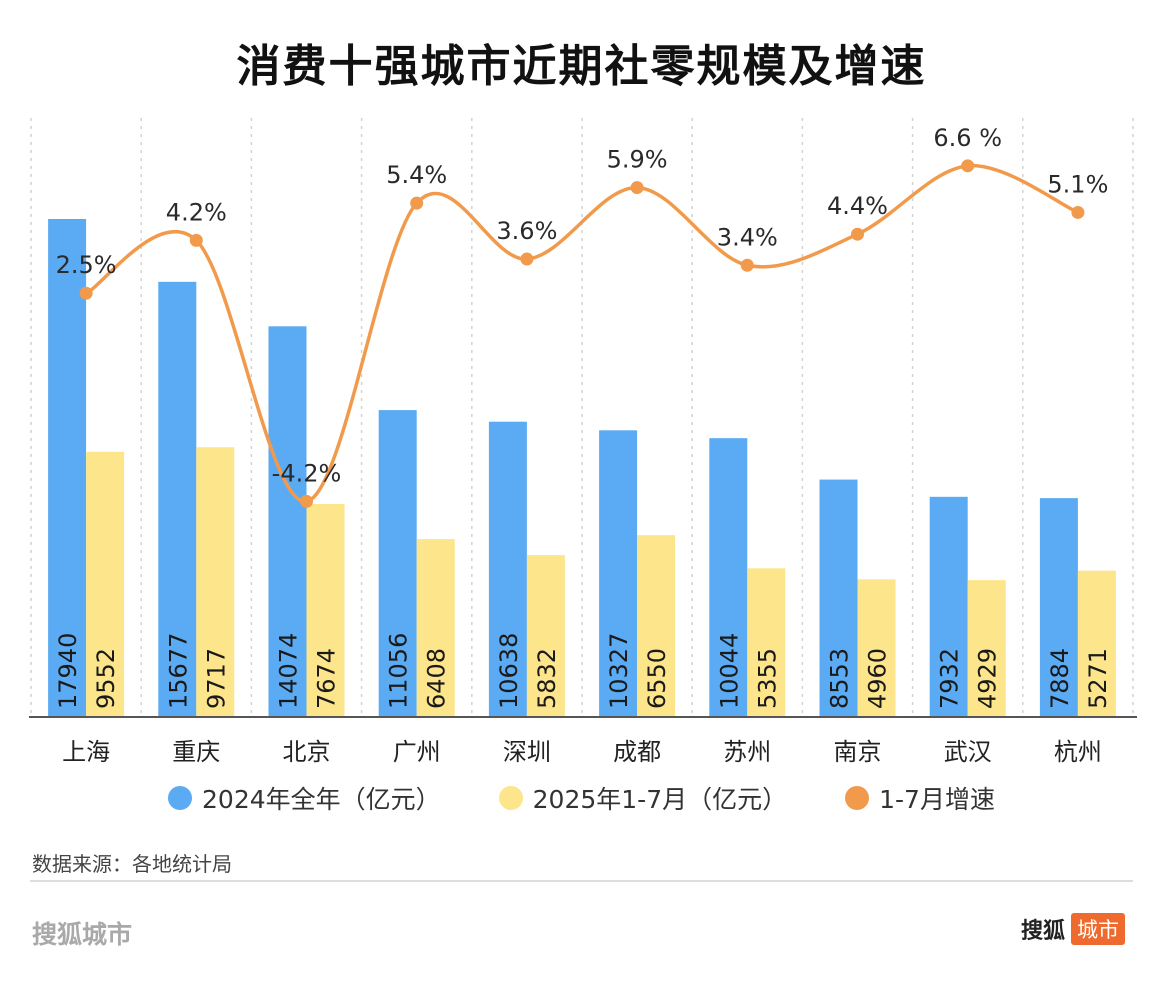 The height and width of the screenshot is (989, 1163). I want to click on bar-label-2024-4: 10638, so click(509, 671).